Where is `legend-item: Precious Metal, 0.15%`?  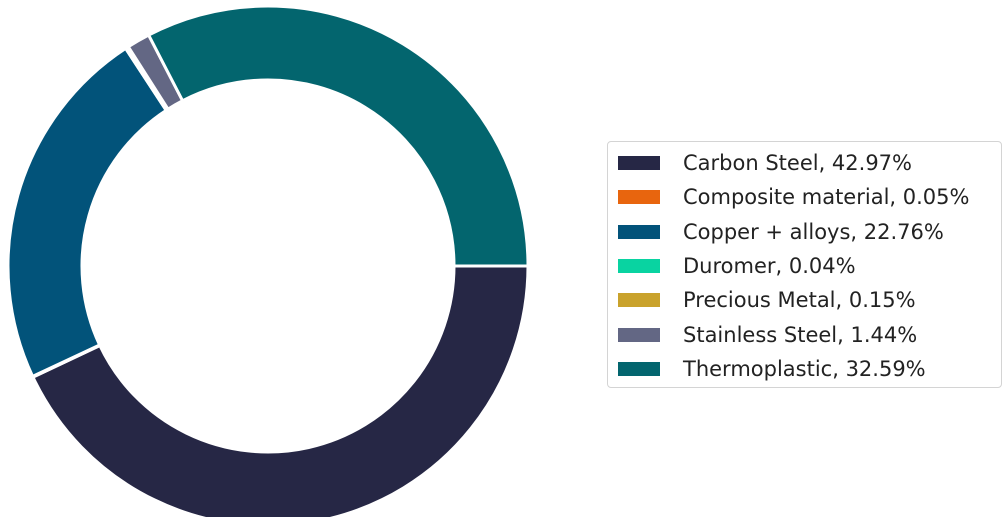 legend-item: Precious Metal, 0.15% is located at coordinates (767, 300).